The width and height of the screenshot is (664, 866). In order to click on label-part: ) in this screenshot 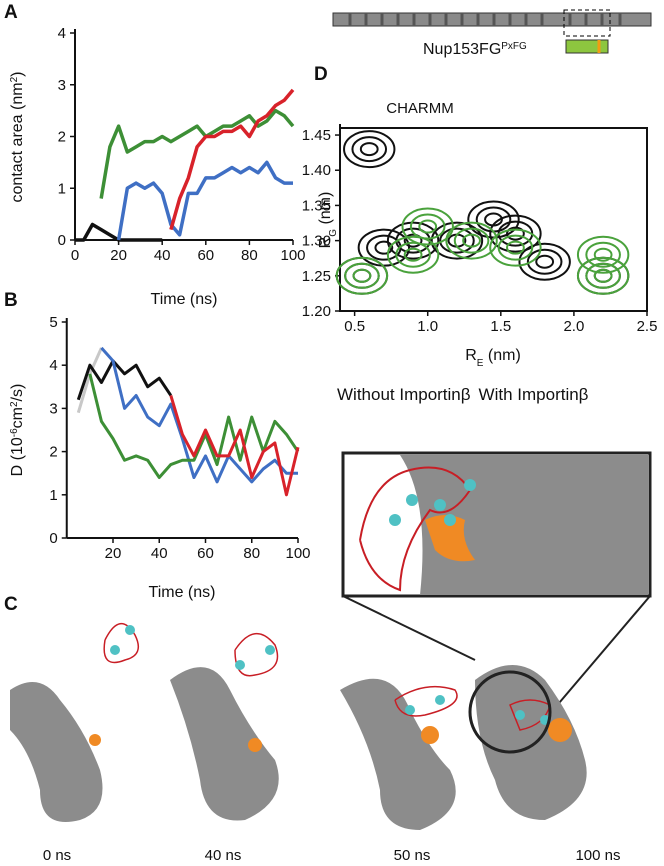, I will do `click(17, 74)`.